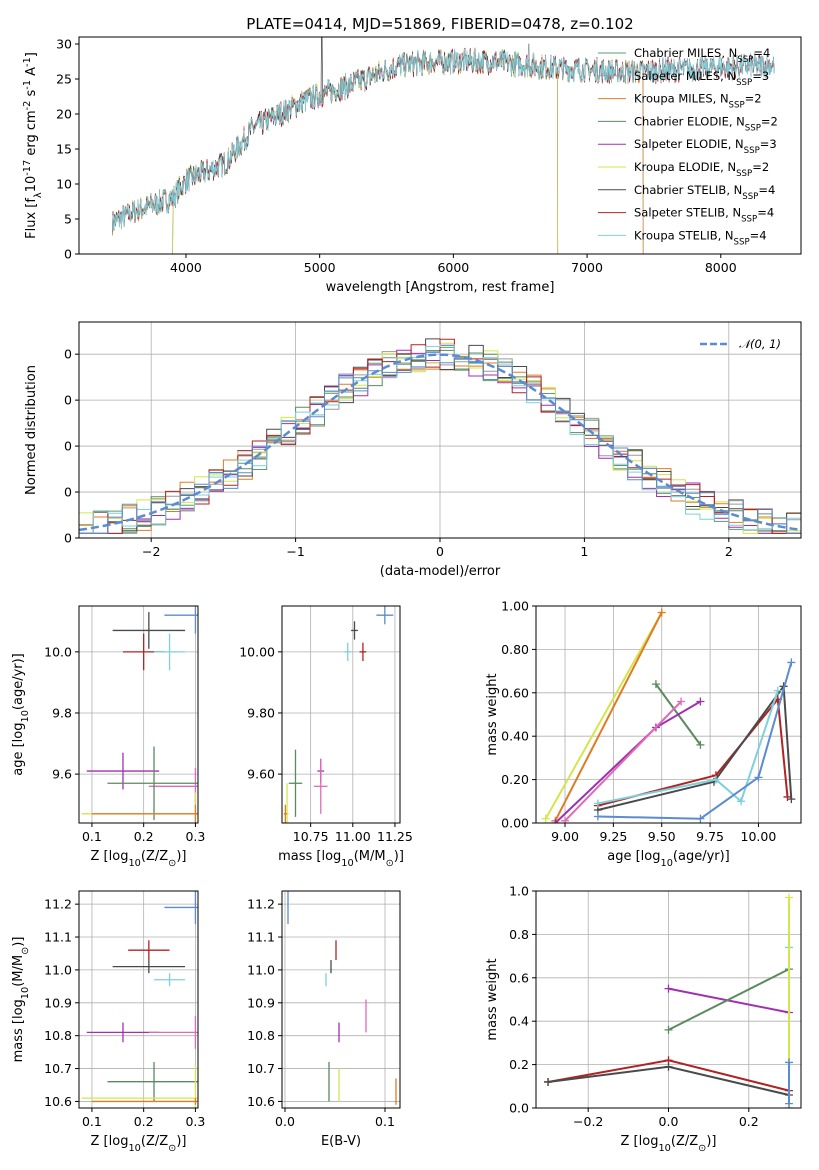 The width and height of the screenshot is (819, 1170). What do you see at coordinates (515, 736) in the screenshot?
I see `y-tick-label: 0.40` at bounding box center [515, 736].